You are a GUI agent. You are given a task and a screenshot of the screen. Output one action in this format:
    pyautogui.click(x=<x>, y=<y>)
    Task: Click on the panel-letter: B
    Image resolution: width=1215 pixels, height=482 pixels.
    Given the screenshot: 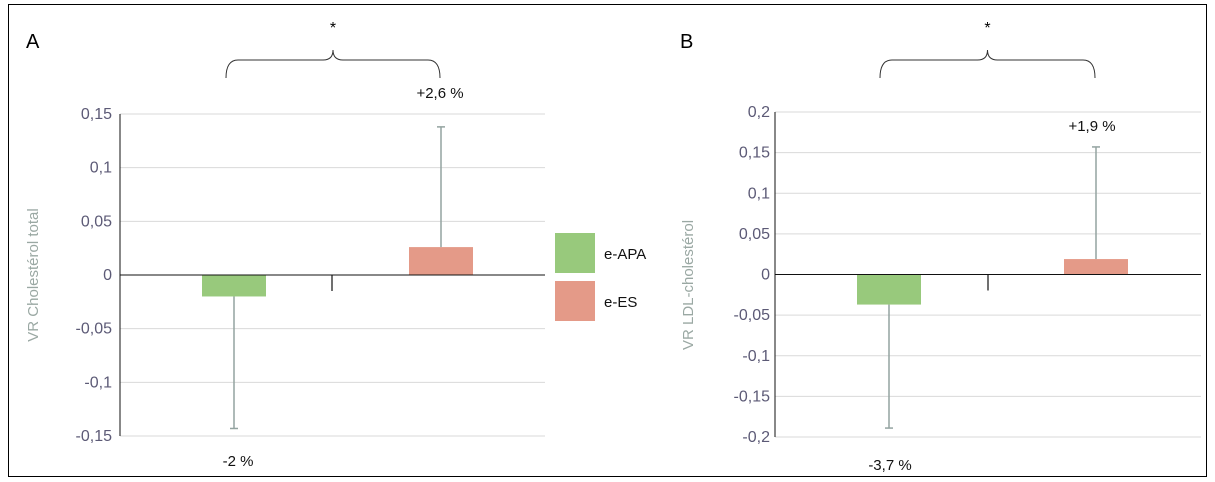 What is the action you would take?
    pyautogui.click(x=686, y=42)
    